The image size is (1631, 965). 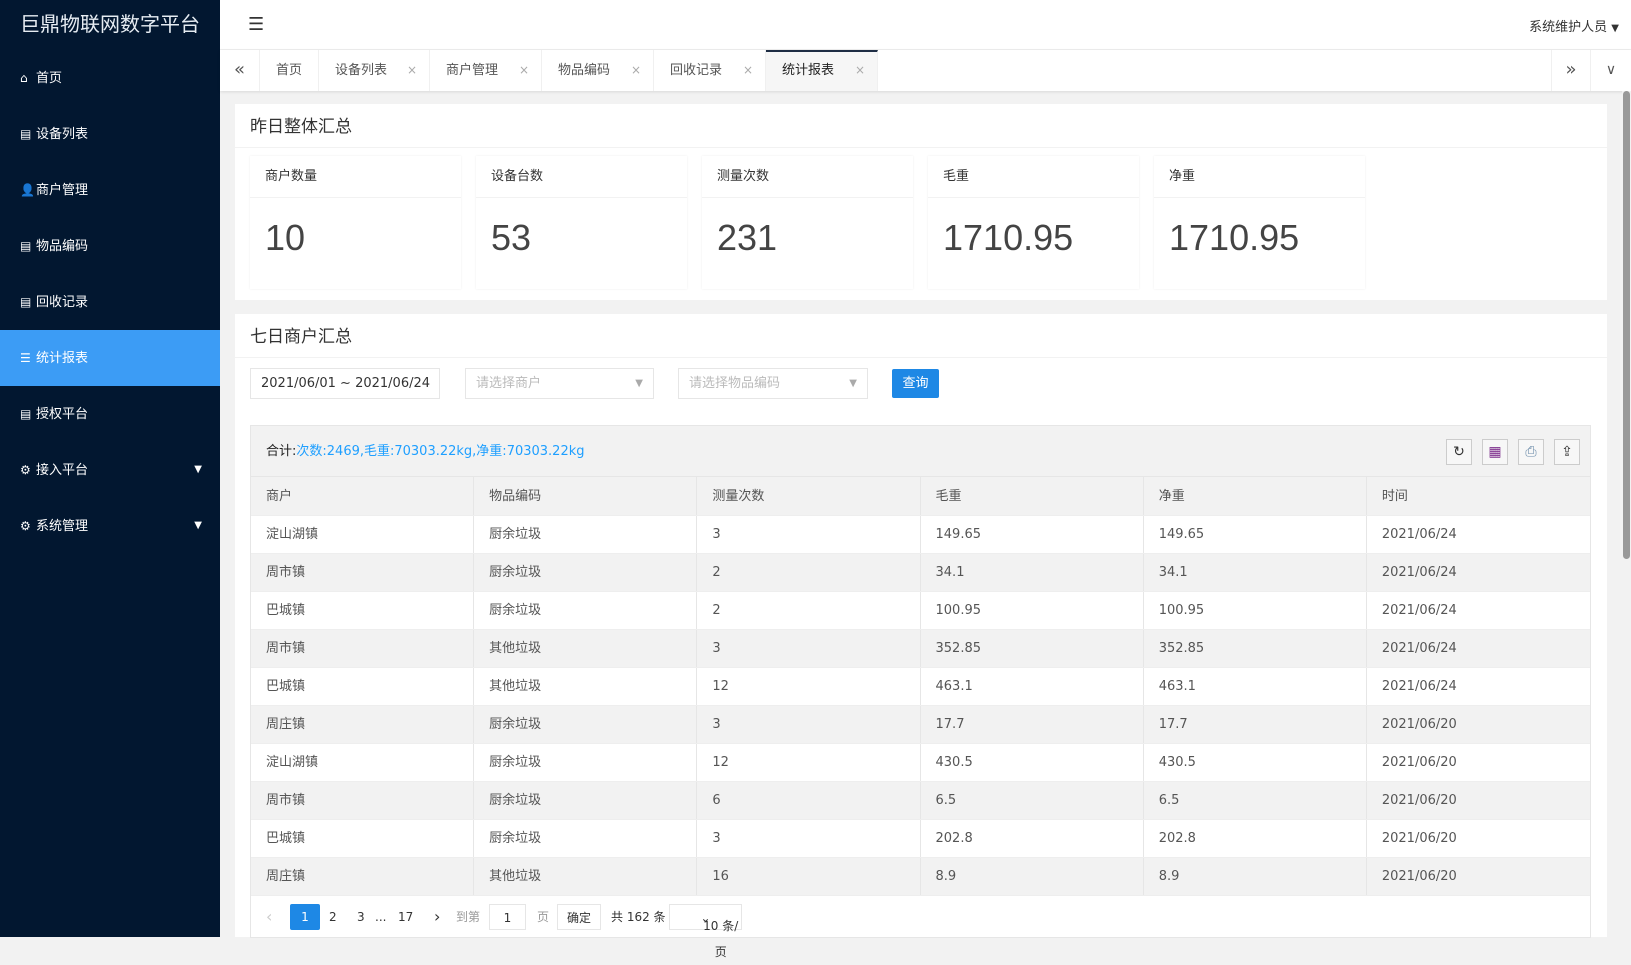 I want to click on stat-value: 231, so click(x=747, y=237).